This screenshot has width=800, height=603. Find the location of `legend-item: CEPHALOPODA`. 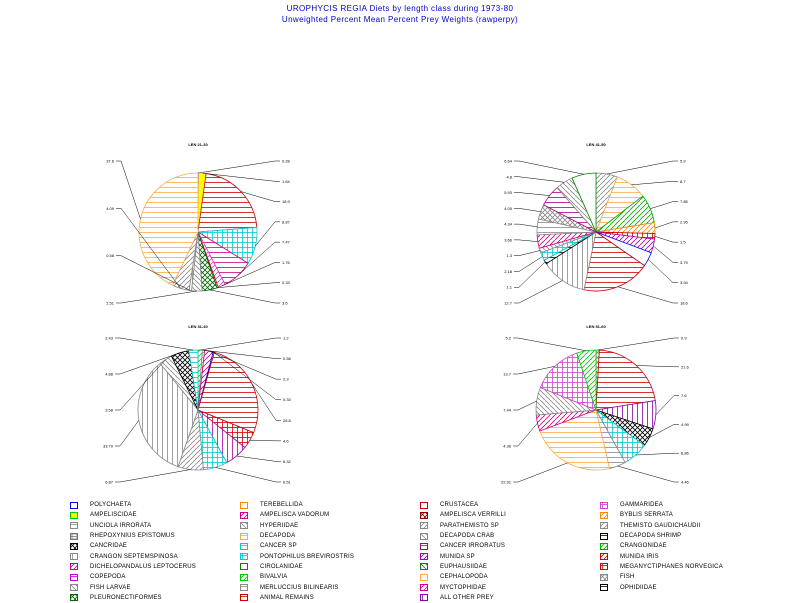

legend-item: CEPHALOPODA is located at coordinates (454, 577).